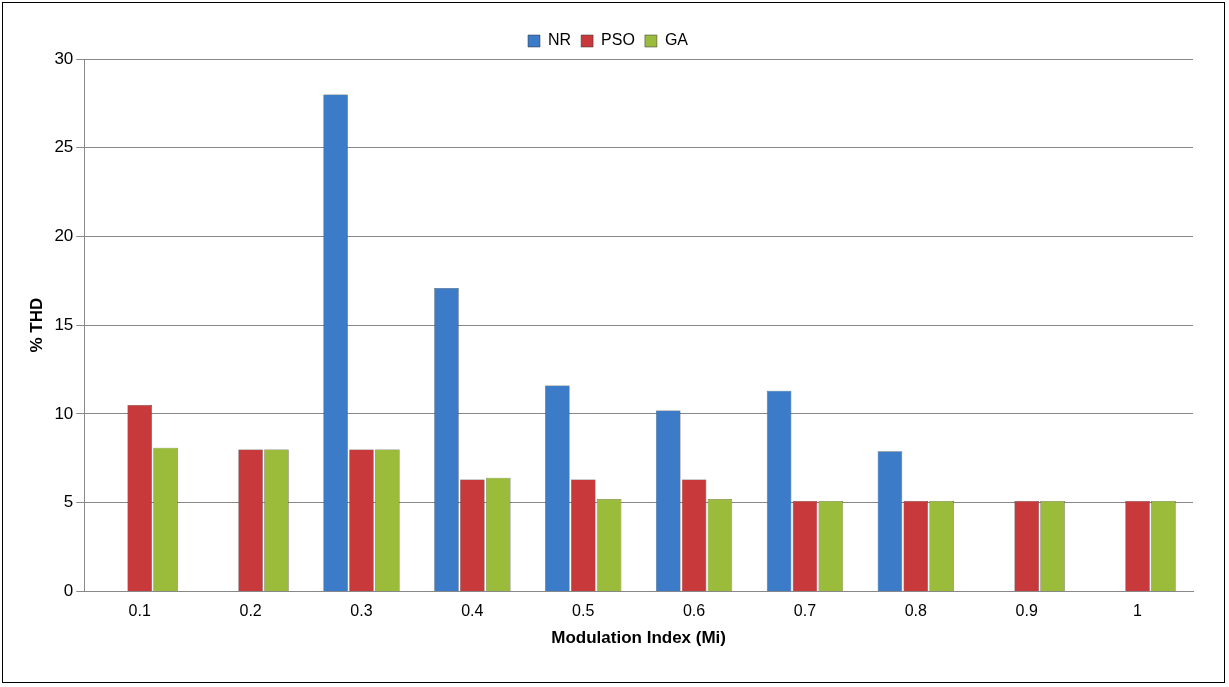  Describe the element at coordinates (68, 591) in the screenshot. I see `y-tick-label: 0` at that location.